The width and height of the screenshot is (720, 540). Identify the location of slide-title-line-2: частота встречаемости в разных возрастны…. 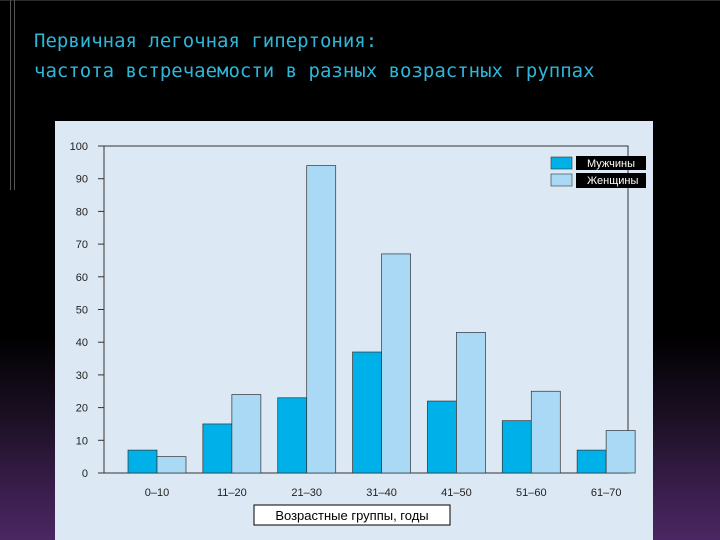
(314, 71).